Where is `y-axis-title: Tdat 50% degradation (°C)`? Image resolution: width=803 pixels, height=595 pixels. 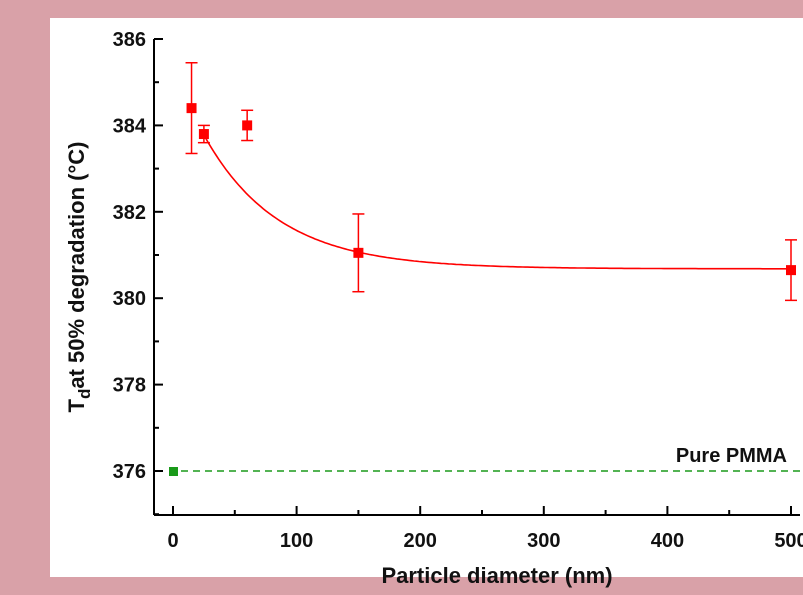 y-axis-title: Tdat 50% degradation (°C) is located at coordinates (79, 276).